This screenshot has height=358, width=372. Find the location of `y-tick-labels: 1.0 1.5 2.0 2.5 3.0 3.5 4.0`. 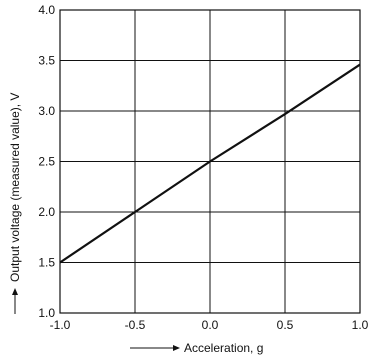

y-tick-labels: 1.0 1.5 2.0 2.5 3.0 3.5 4.0 is located at coordinates (46, 161).